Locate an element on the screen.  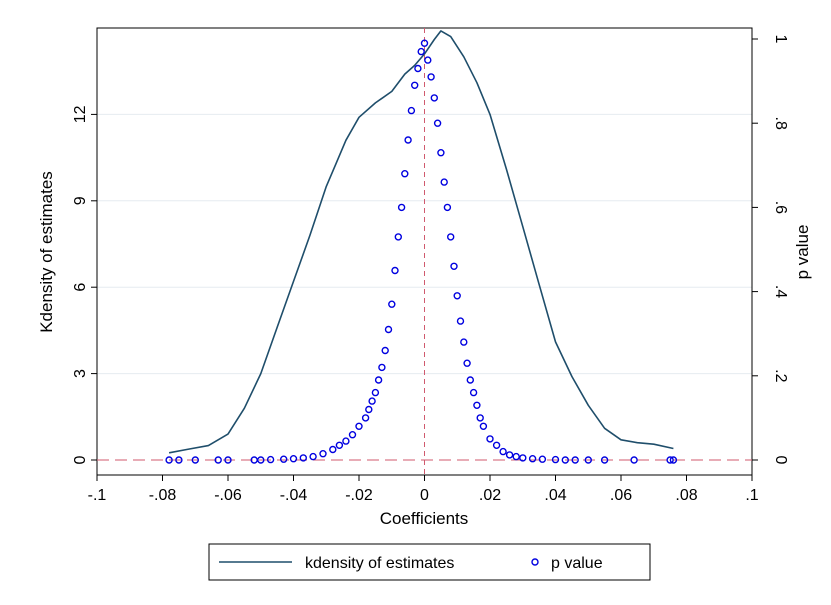
legend-box is located at coordinates (429, 562).